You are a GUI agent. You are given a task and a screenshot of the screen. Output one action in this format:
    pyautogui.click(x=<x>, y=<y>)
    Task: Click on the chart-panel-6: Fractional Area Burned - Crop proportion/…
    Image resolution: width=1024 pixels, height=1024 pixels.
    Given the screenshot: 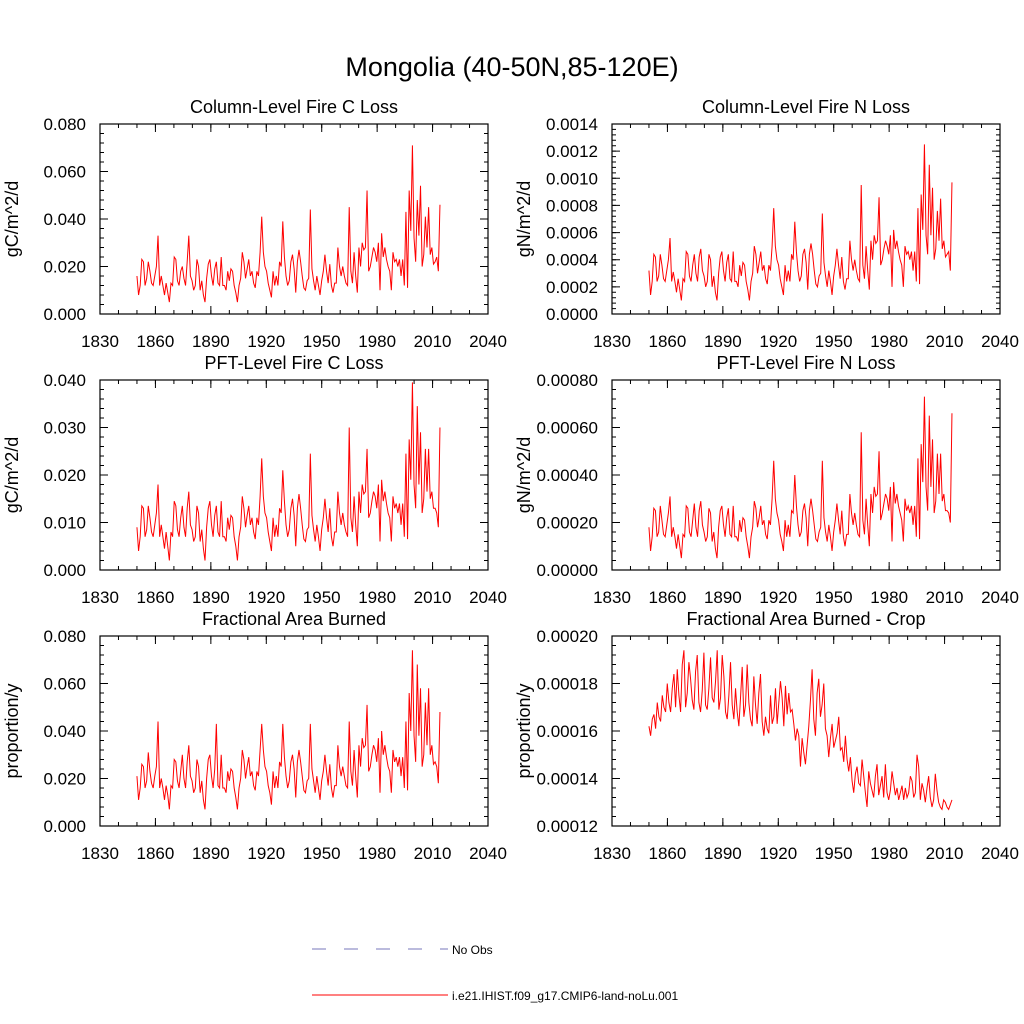 What is the action you would take?
    pyautogui.click(x=766, y=736)
    